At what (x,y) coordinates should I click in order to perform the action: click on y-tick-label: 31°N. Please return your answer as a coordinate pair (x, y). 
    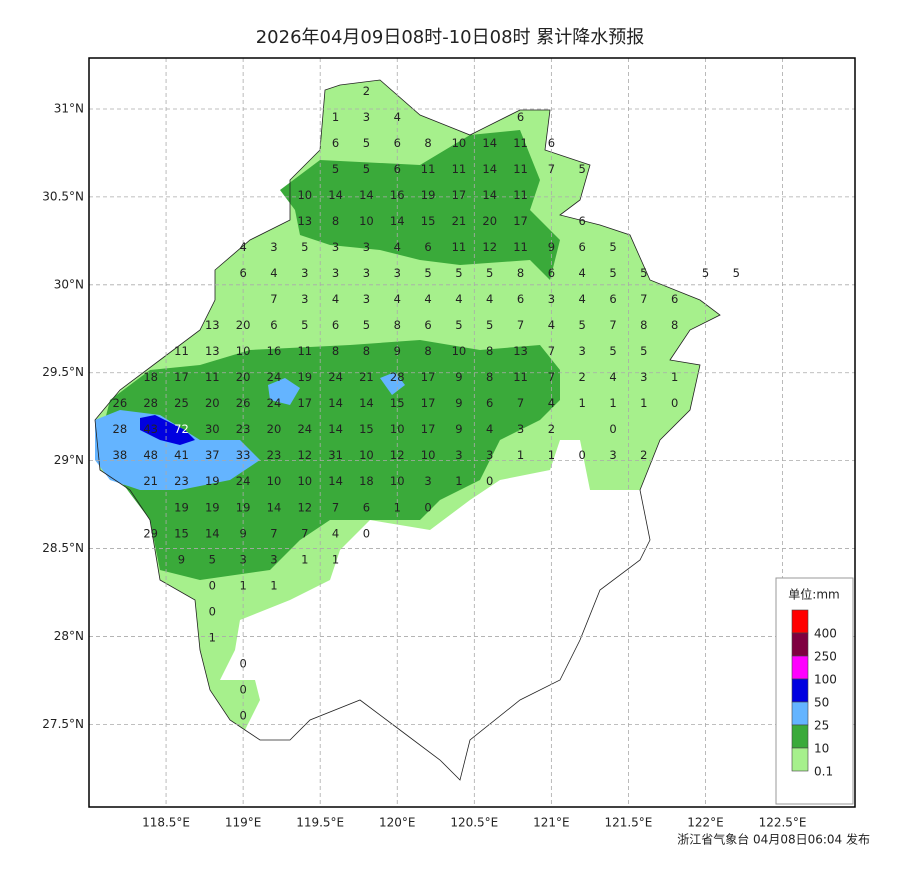
    Looking at the image, I should click on (69, 108).